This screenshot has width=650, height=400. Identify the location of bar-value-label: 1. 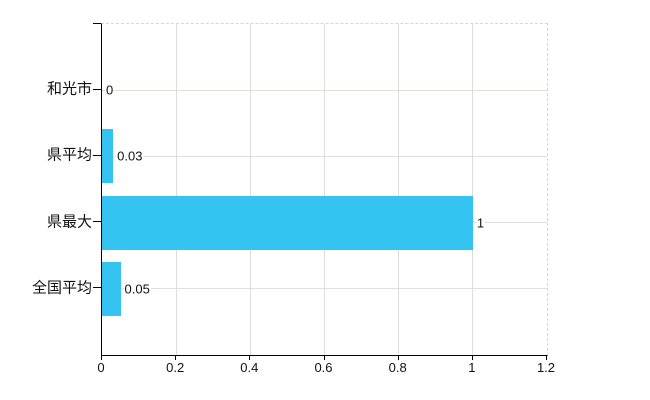
(480, 223).